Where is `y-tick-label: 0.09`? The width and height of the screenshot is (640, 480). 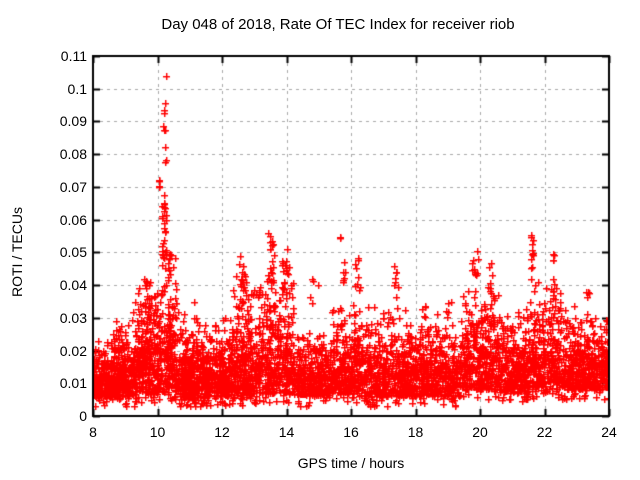 y-tick-label: 0.09 is located at coordinates (73, 121).